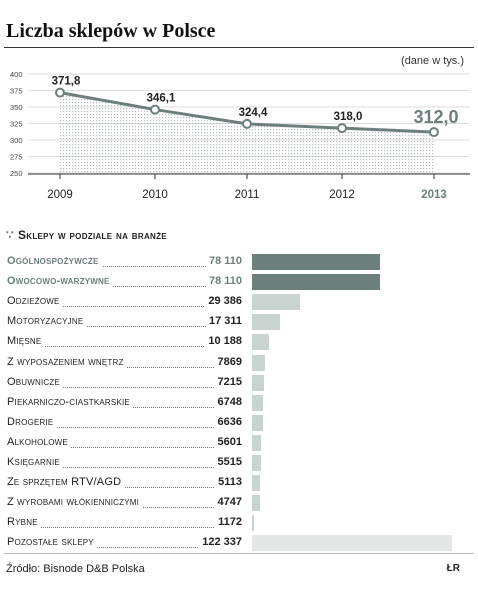 This screenshot has height=594, width=478. Describe the element at coordinates (67, 361) in the screenshot. I see `category-label: Z wyposażeniem wnętrz` at that location.